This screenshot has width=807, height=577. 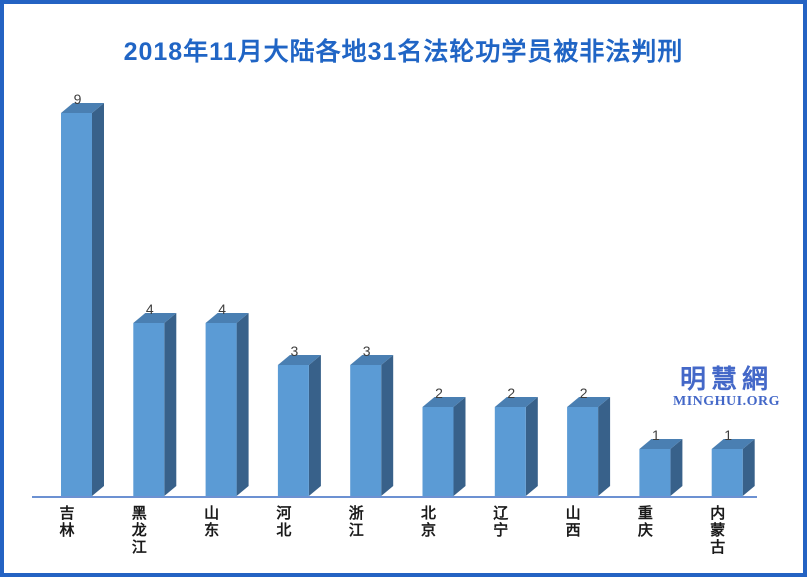 I want to click on bar-category-label: 河北, so click(x=283, y=521).